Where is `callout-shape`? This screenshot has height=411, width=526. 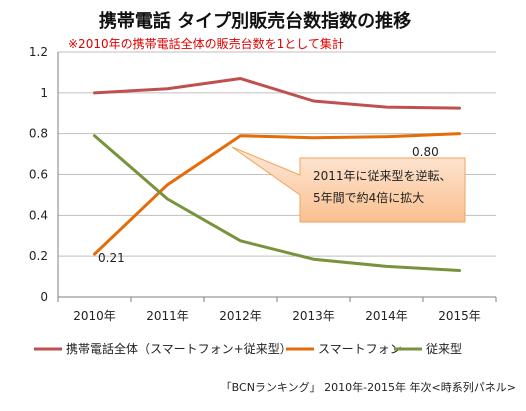
callout-shape is located at coordinates (348, 184).